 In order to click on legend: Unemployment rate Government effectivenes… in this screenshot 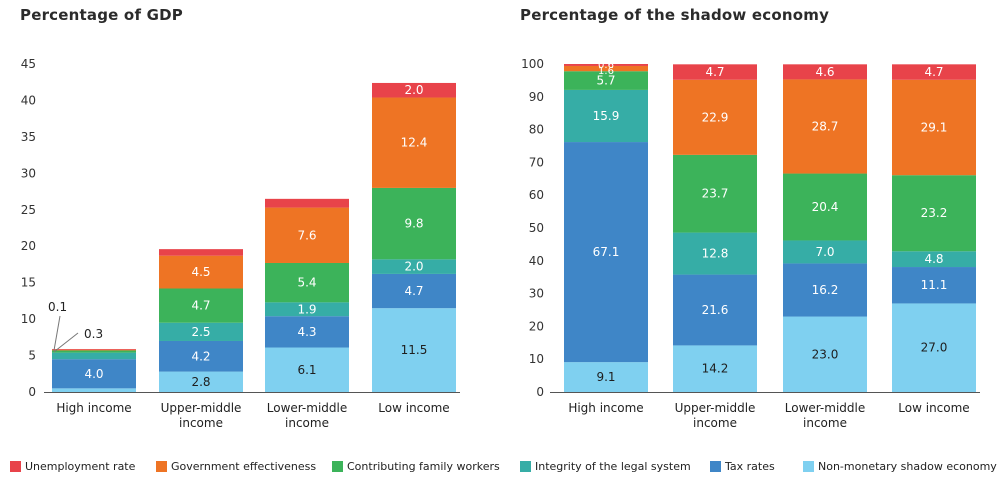, I will do `click(503, 468)`.